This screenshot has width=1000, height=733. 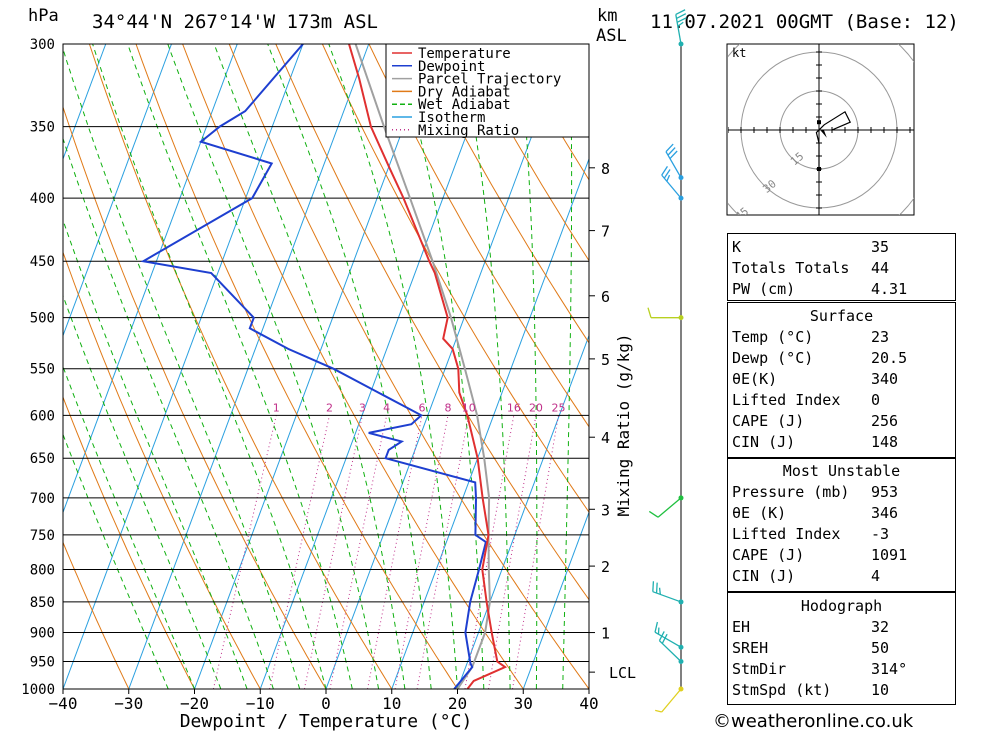 I want to click on mixing-ratio-label: 4, so click(x=386, y=407).